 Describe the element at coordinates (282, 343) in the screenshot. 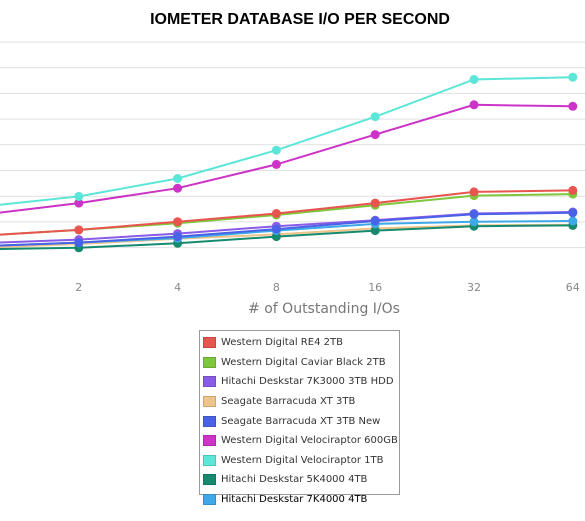

I see `legend-label: Western Digital RE4 2TB` at that location.